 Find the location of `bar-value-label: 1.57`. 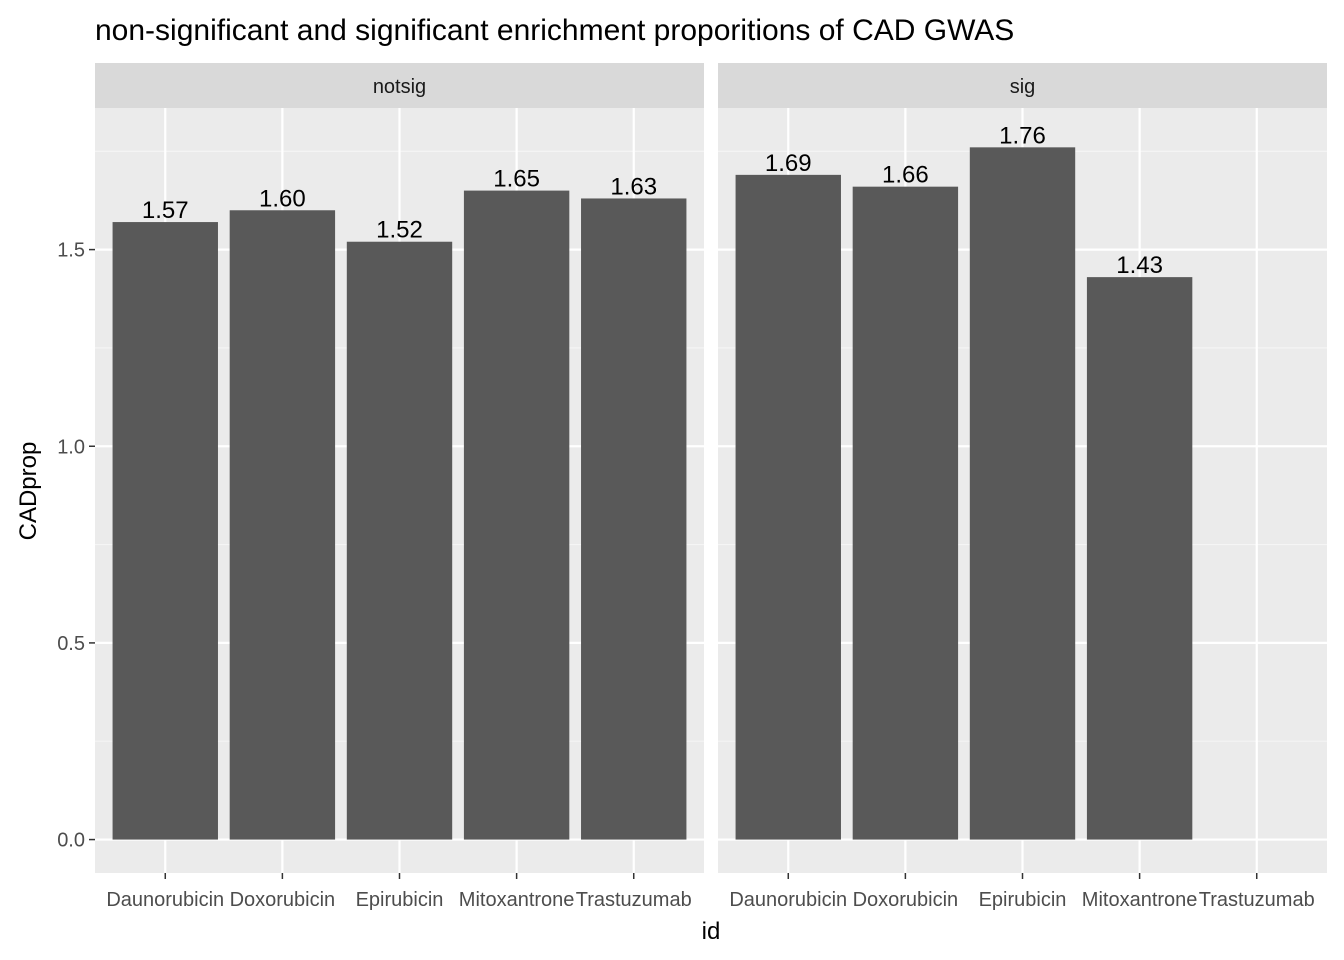

bar-value-label: 1.57 is located at coordinates (165, 210).